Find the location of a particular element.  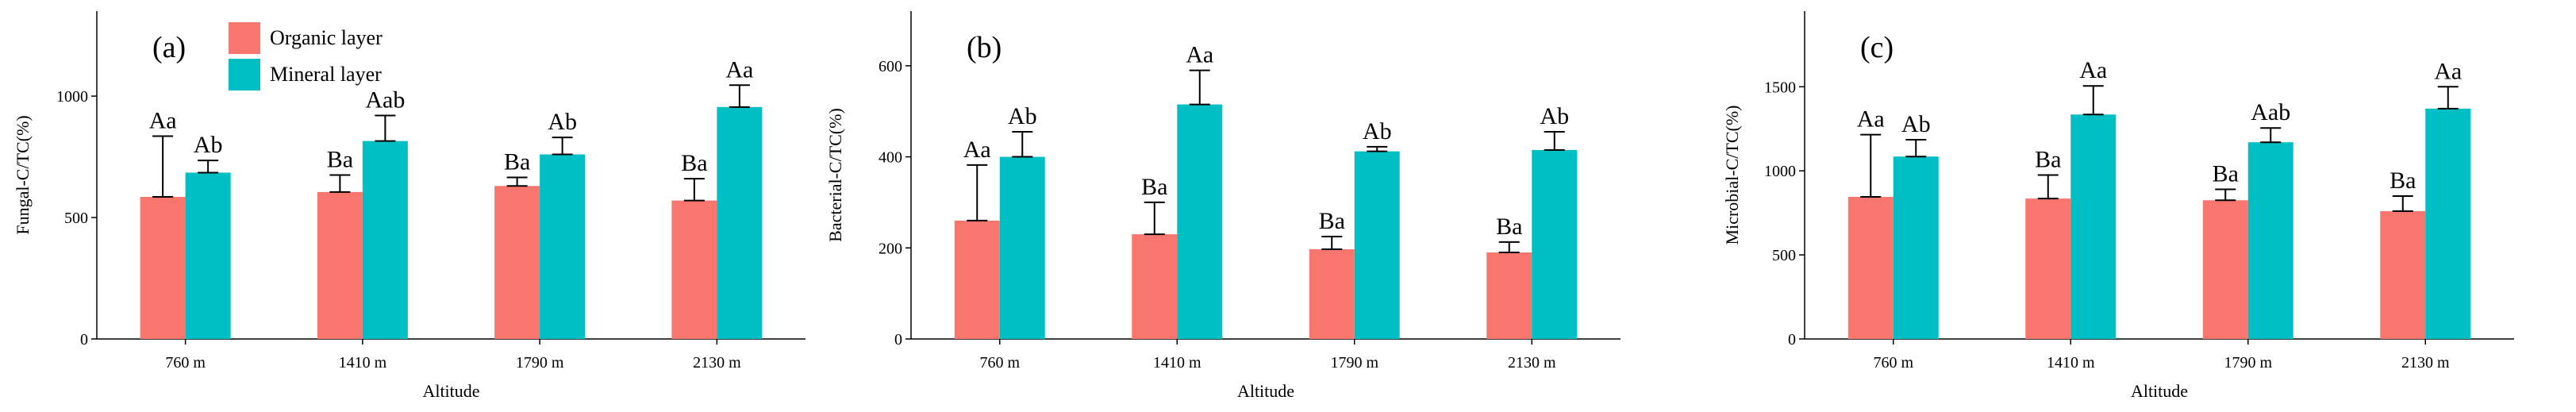

y-tick-label: 600 is located at coordinates (890, 66).